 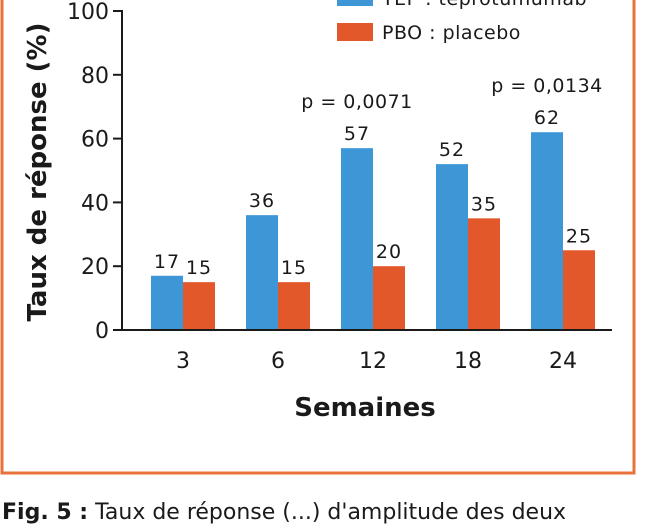 What do you see at coordinates (357, 102) in the screenshot?
I see `p-value-annotation: p = 0,0071` at bounding box center [357, 102].